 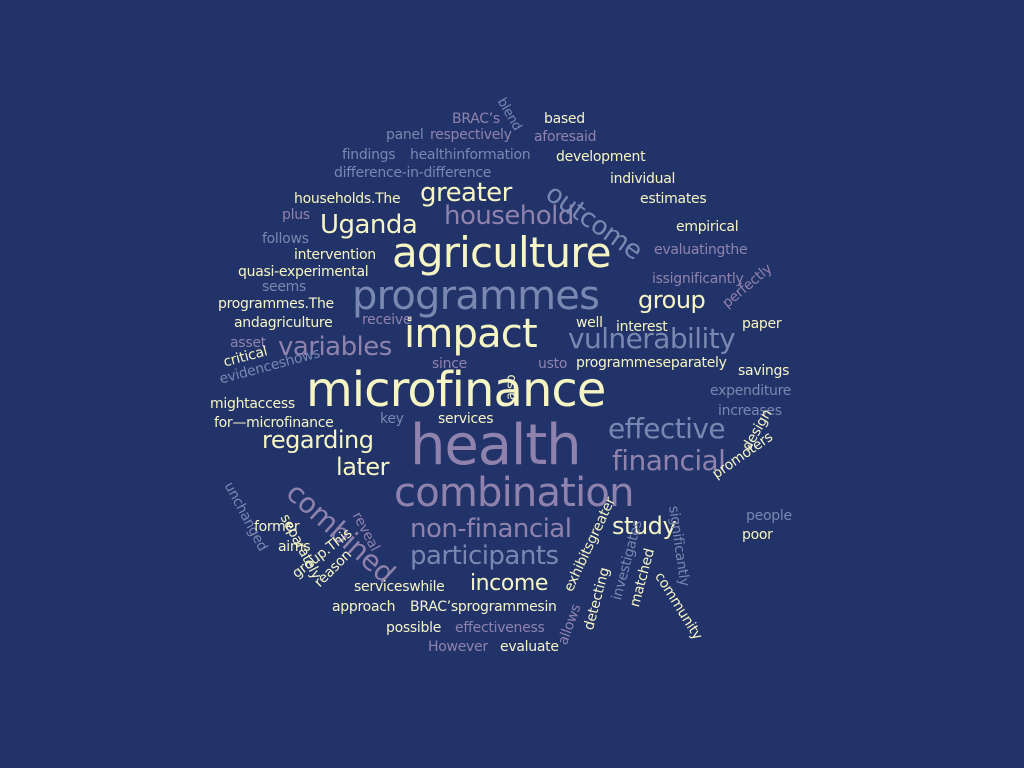 What do you see at coordinates (673, 199) in the screenshot?
I see `word-34: estimates` at bounding box center [673, 199].